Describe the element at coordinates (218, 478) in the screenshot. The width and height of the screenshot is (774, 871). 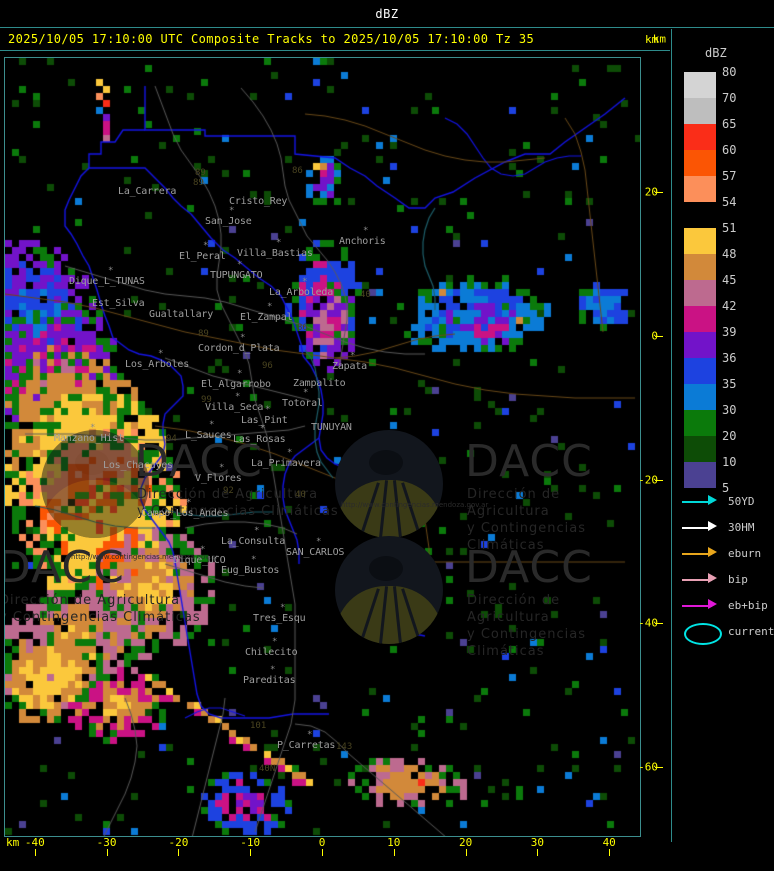
I see `map-place-label: V_Flores` at that location.